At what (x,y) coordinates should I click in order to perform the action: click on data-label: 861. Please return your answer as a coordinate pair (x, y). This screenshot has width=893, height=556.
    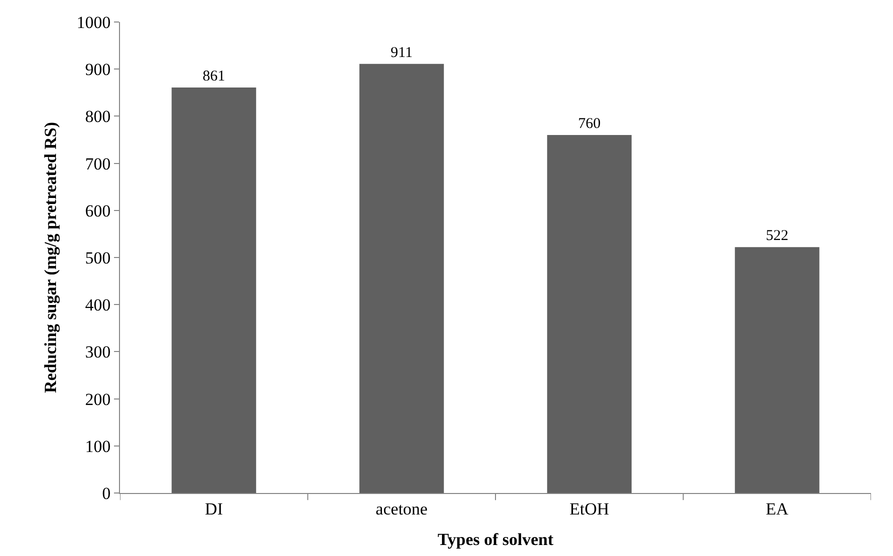
    Looking at the image, I should click on (214, 76).